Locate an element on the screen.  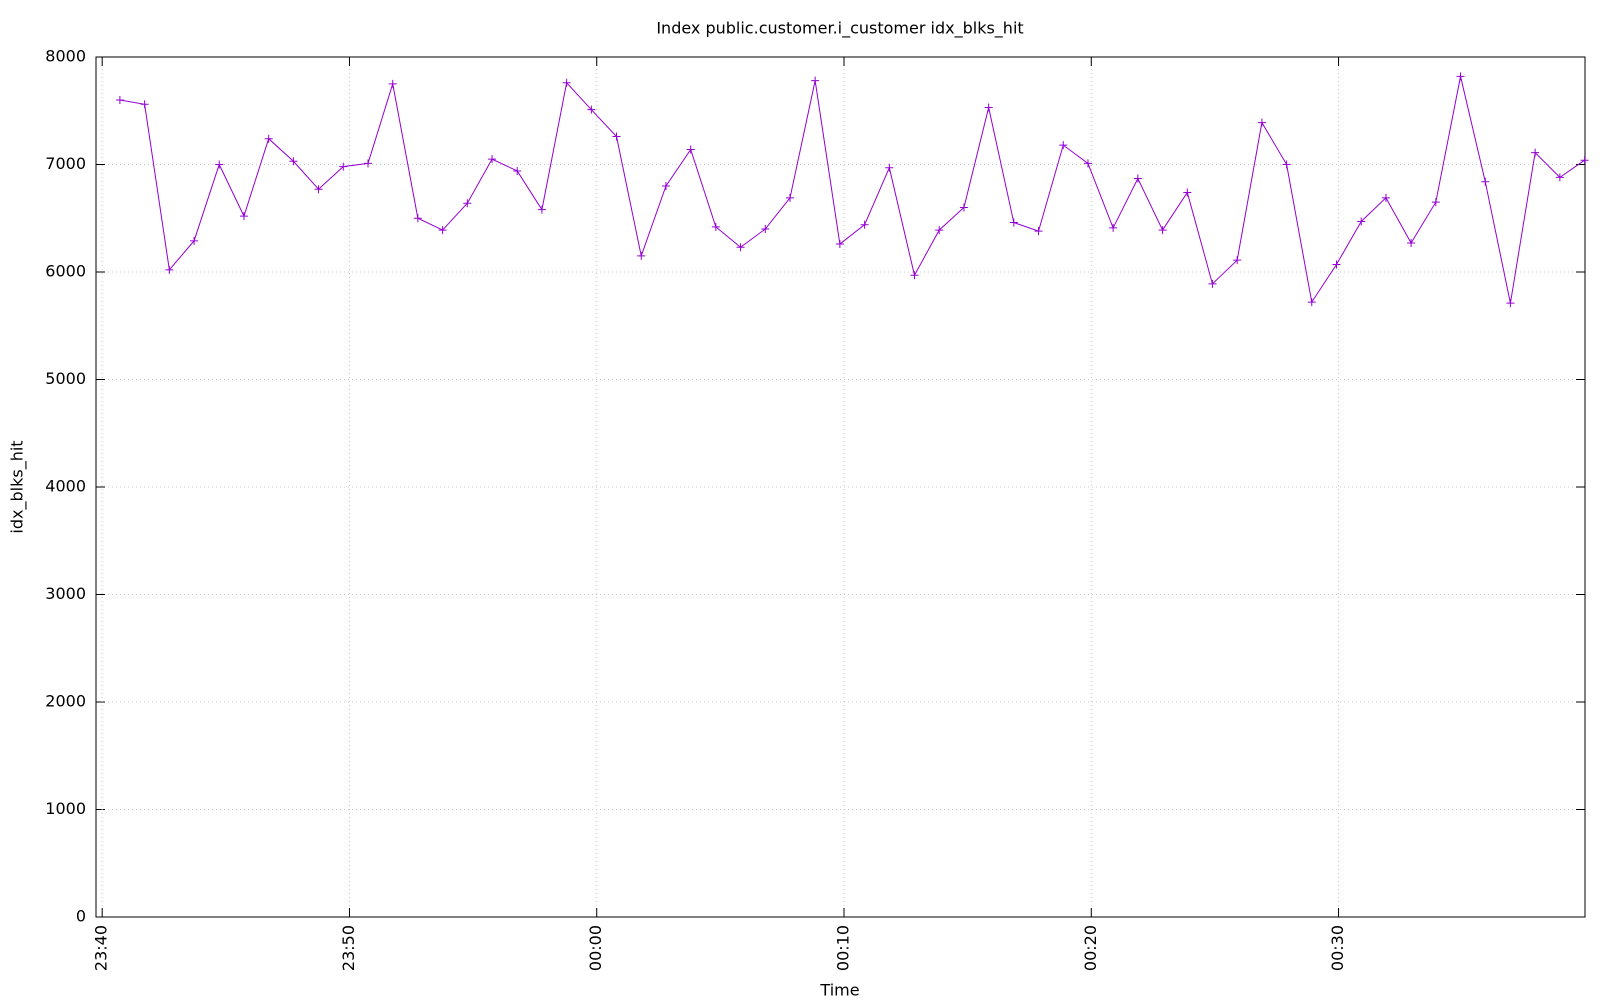
x-tick-label: 00:00 is located at coordinates (595, 948).